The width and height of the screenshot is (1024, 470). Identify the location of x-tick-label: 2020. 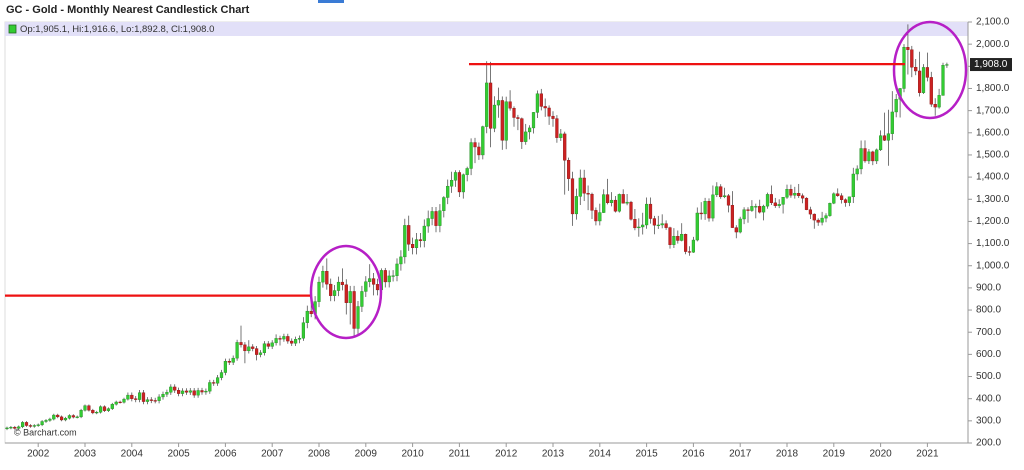
(880, 454).